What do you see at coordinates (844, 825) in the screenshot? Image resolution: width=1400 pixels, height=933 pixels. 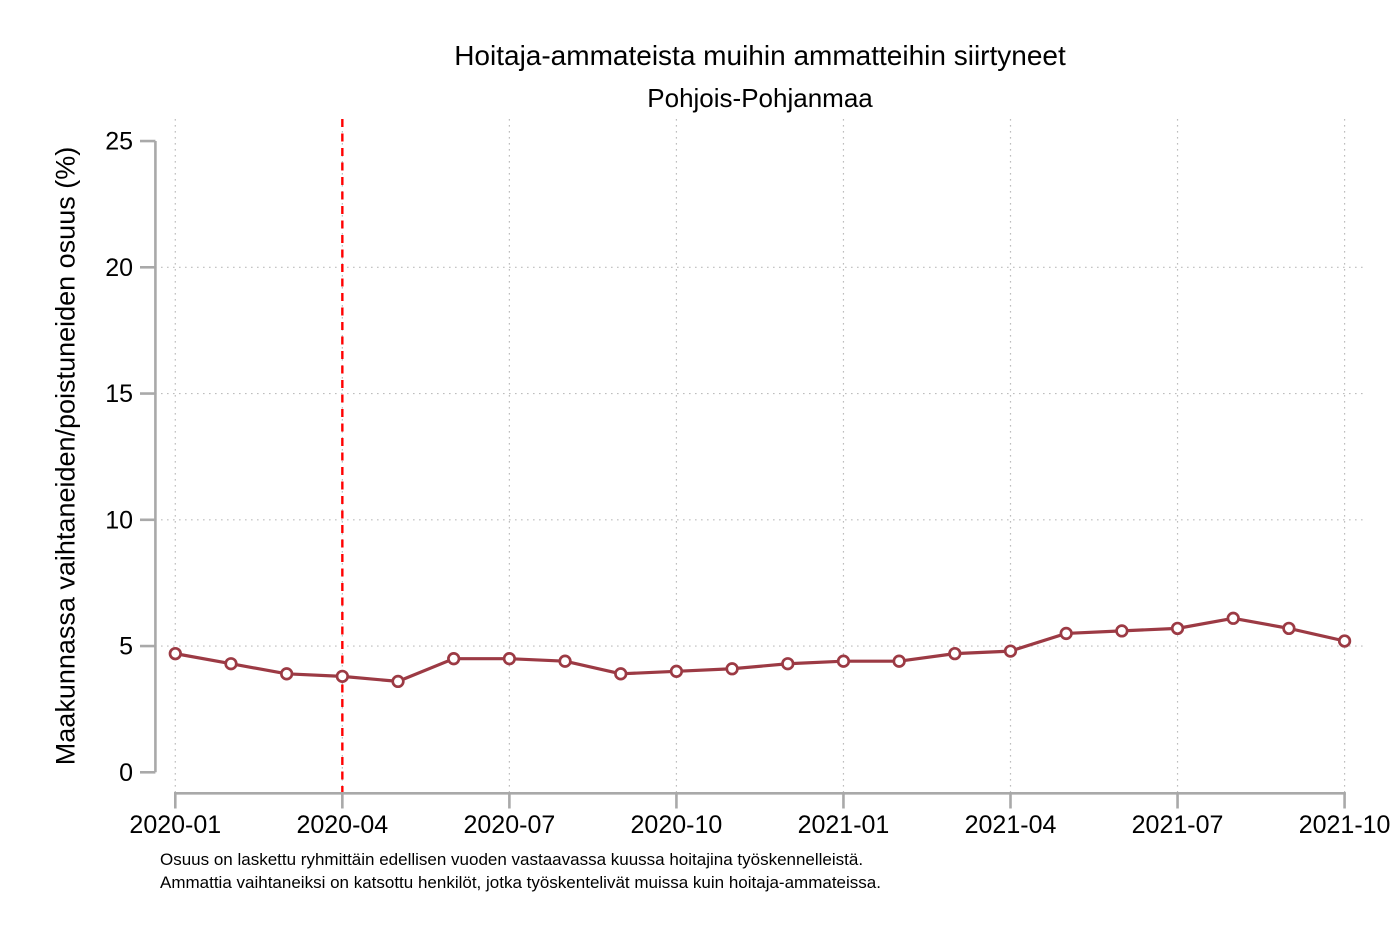 I see `x-tick-label: 2021-01` at bounding box center [844, 825].